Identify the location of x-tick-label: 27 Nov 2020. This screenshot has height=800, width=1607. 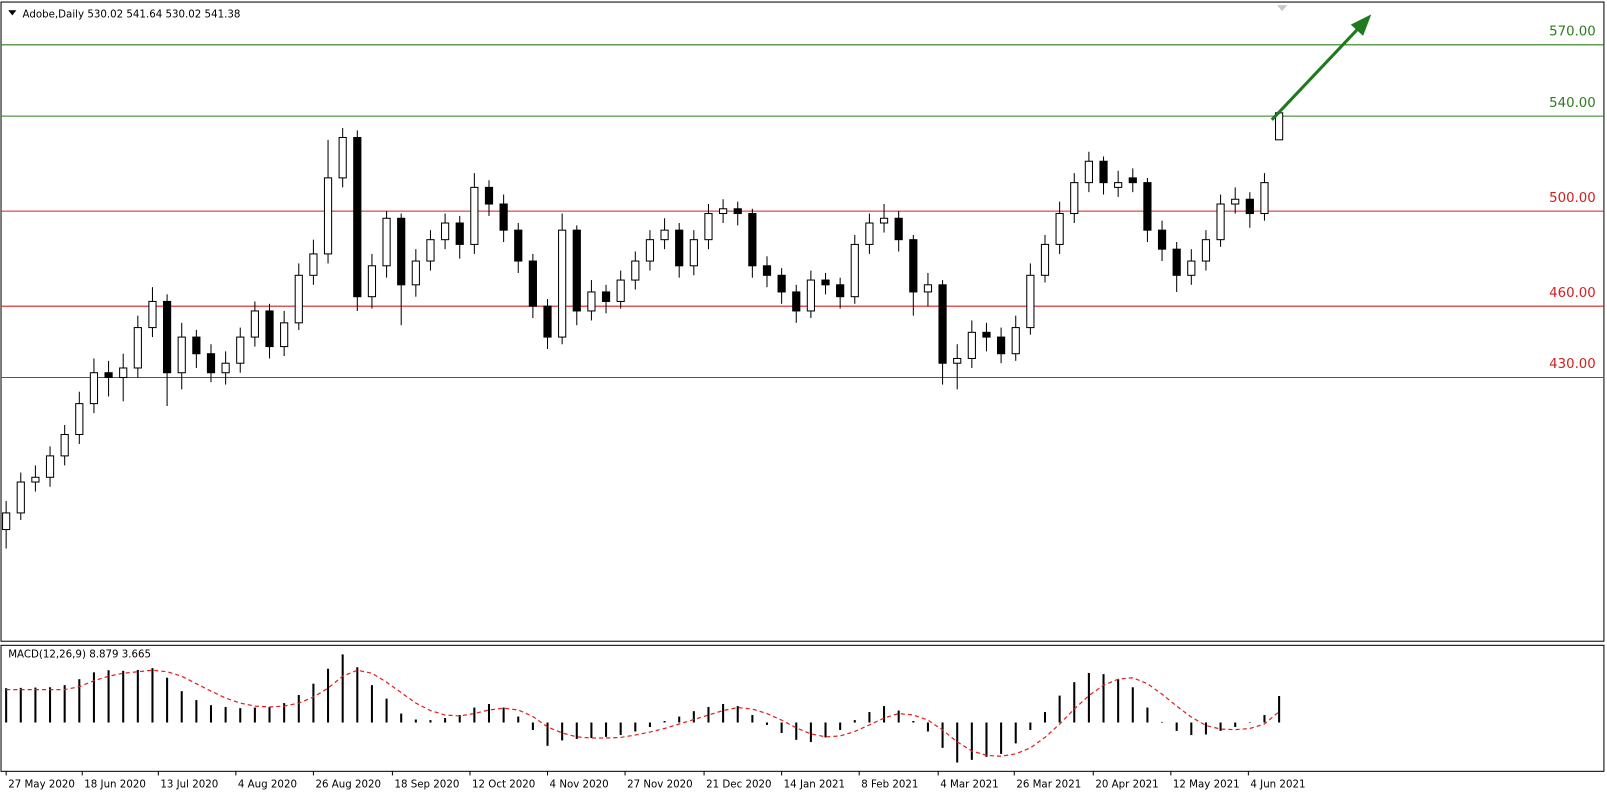
(660, 785).